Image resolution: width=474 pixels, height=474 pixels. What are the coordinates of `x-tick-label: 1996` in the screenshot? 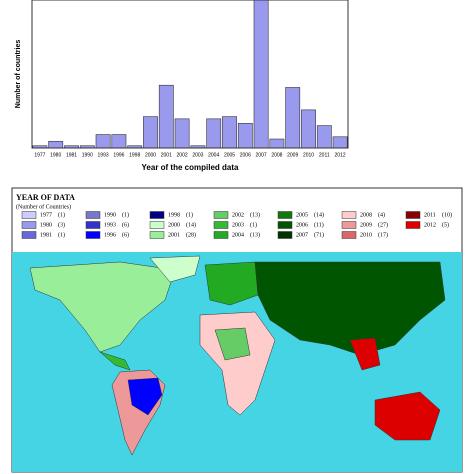 It's located at (118, 155).